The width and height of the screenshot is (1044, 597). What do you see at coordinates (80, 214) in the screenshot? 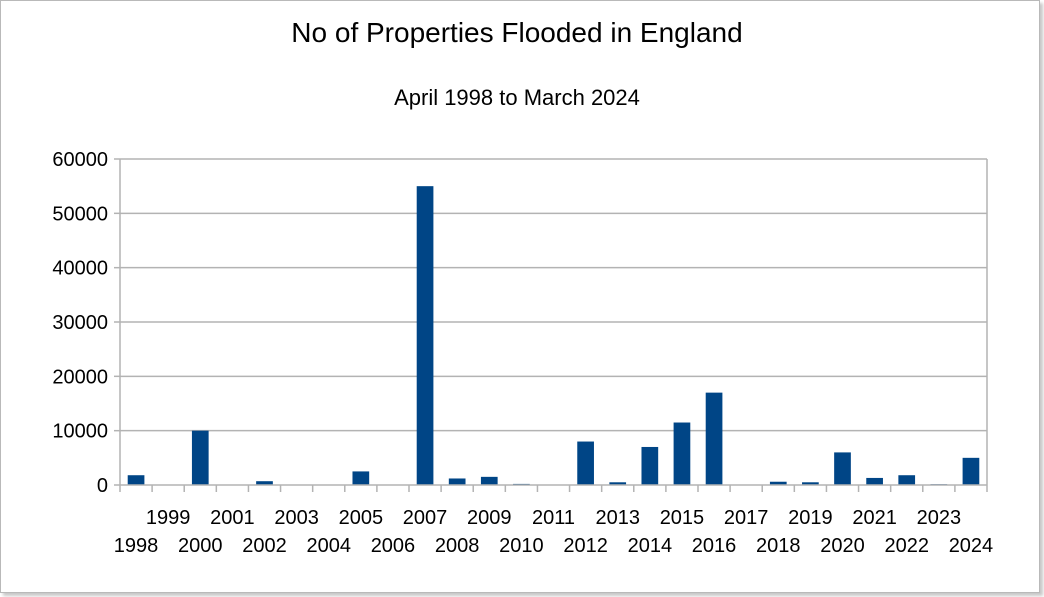
I see `y-tick-label: 50000` at bounding box center [80, 214].